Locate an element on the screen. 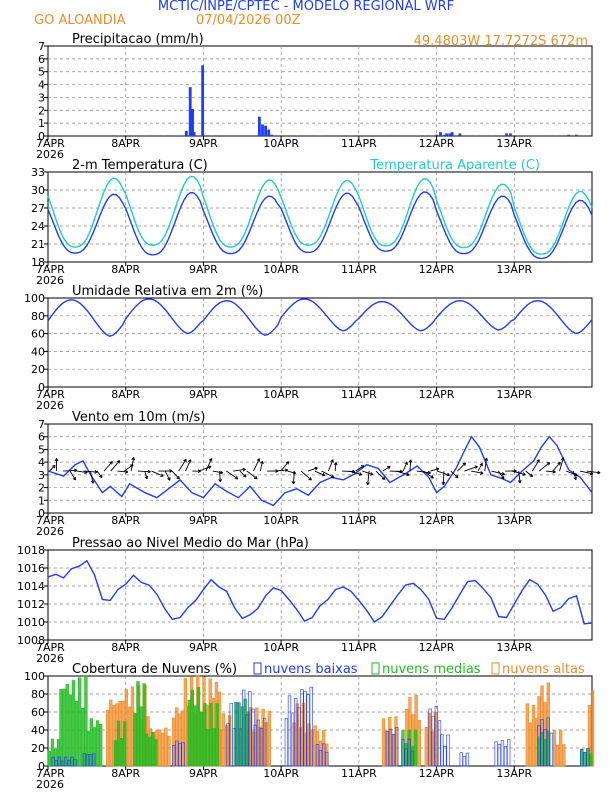 The height and width of the screenshot is (792, 612). y-tick-label: 1014 is located at coordinates (31, 586).